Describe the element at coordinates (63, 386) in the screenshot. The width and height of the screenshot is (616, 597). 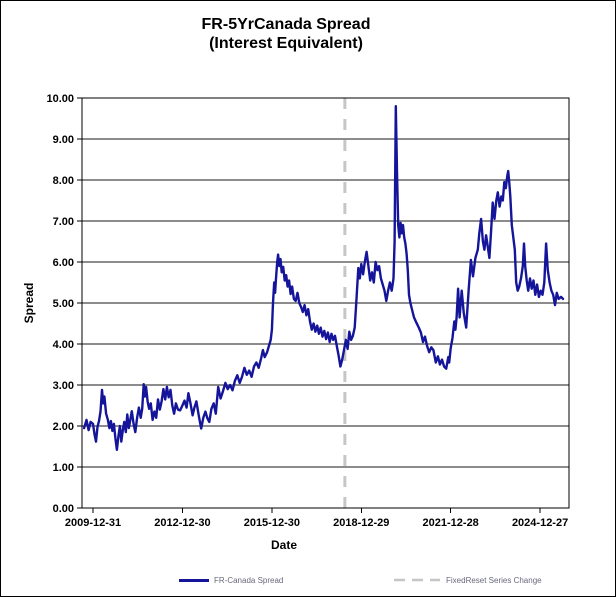
I see `svg-text: 3.00` at that location.